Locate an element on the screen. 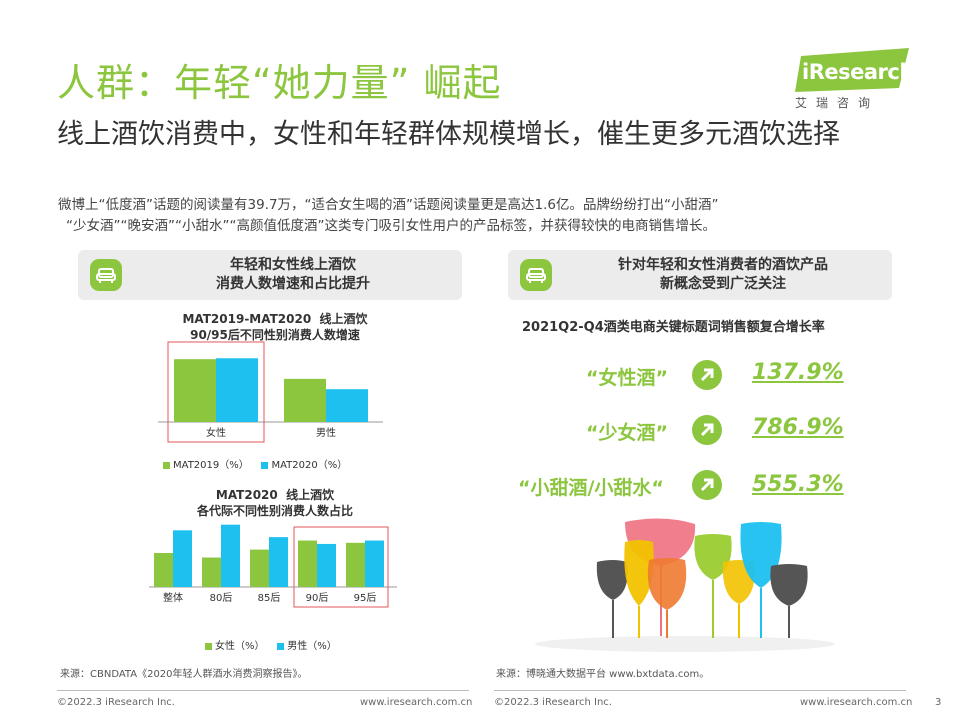  page-number: 3 is located at coordinates (938, 702).